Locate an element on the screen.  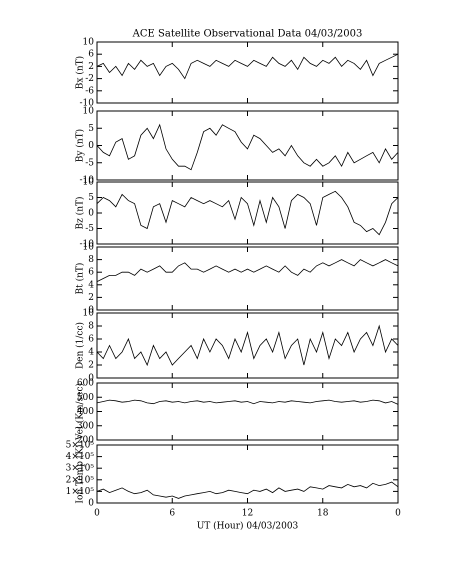
y-axis-label: Ion Temp (K) is located at coordinates (80, 473).